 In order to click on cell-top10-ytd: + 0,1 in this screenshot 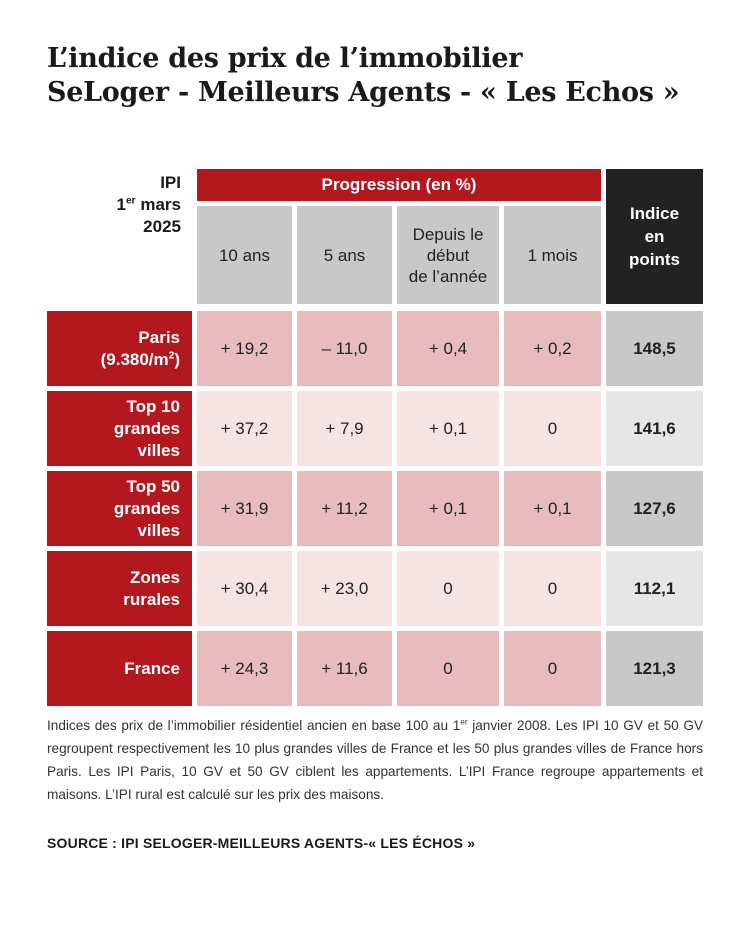, I will do `click(448, 428)`.